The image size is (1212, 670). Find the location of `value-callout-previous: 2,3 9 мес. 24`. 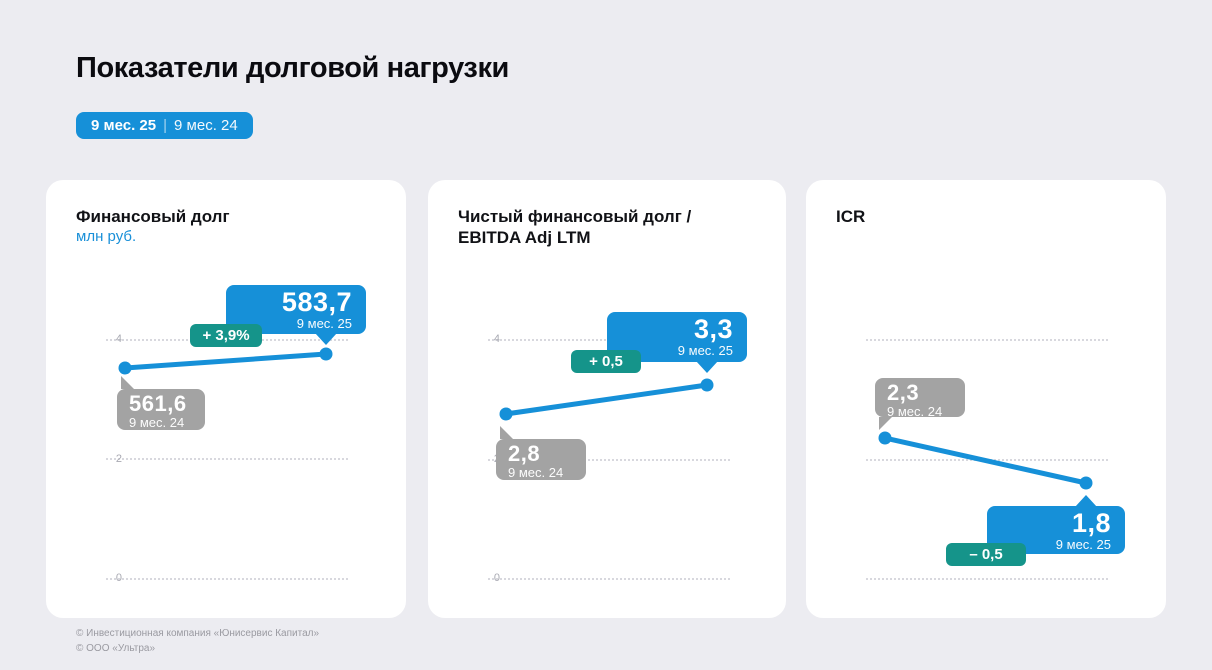

value-callout-previous: 2,3 9 мес. 24 is located at coordinates (920, 404).